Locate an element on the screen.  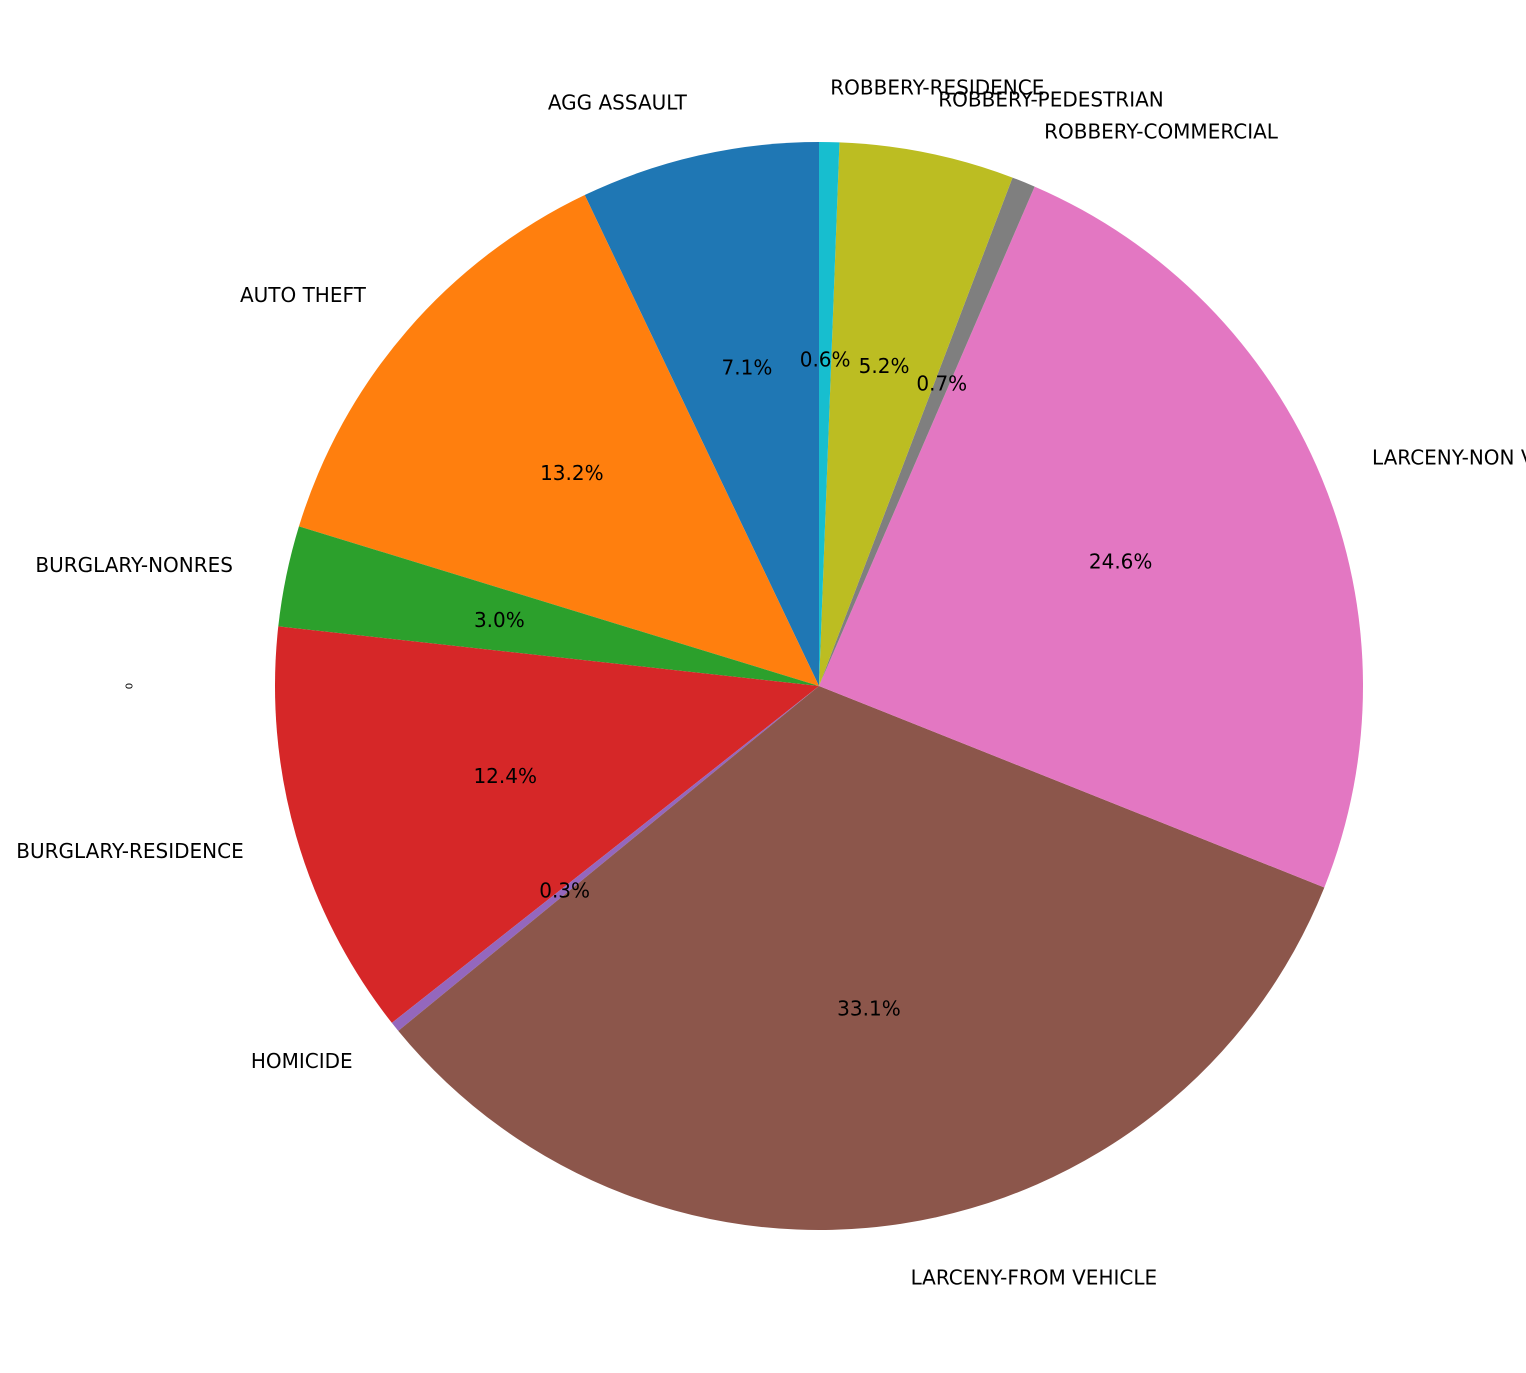
slice-name-label: LARCENY-FROM VEHICLE is located at coordinates (1034, 1277).